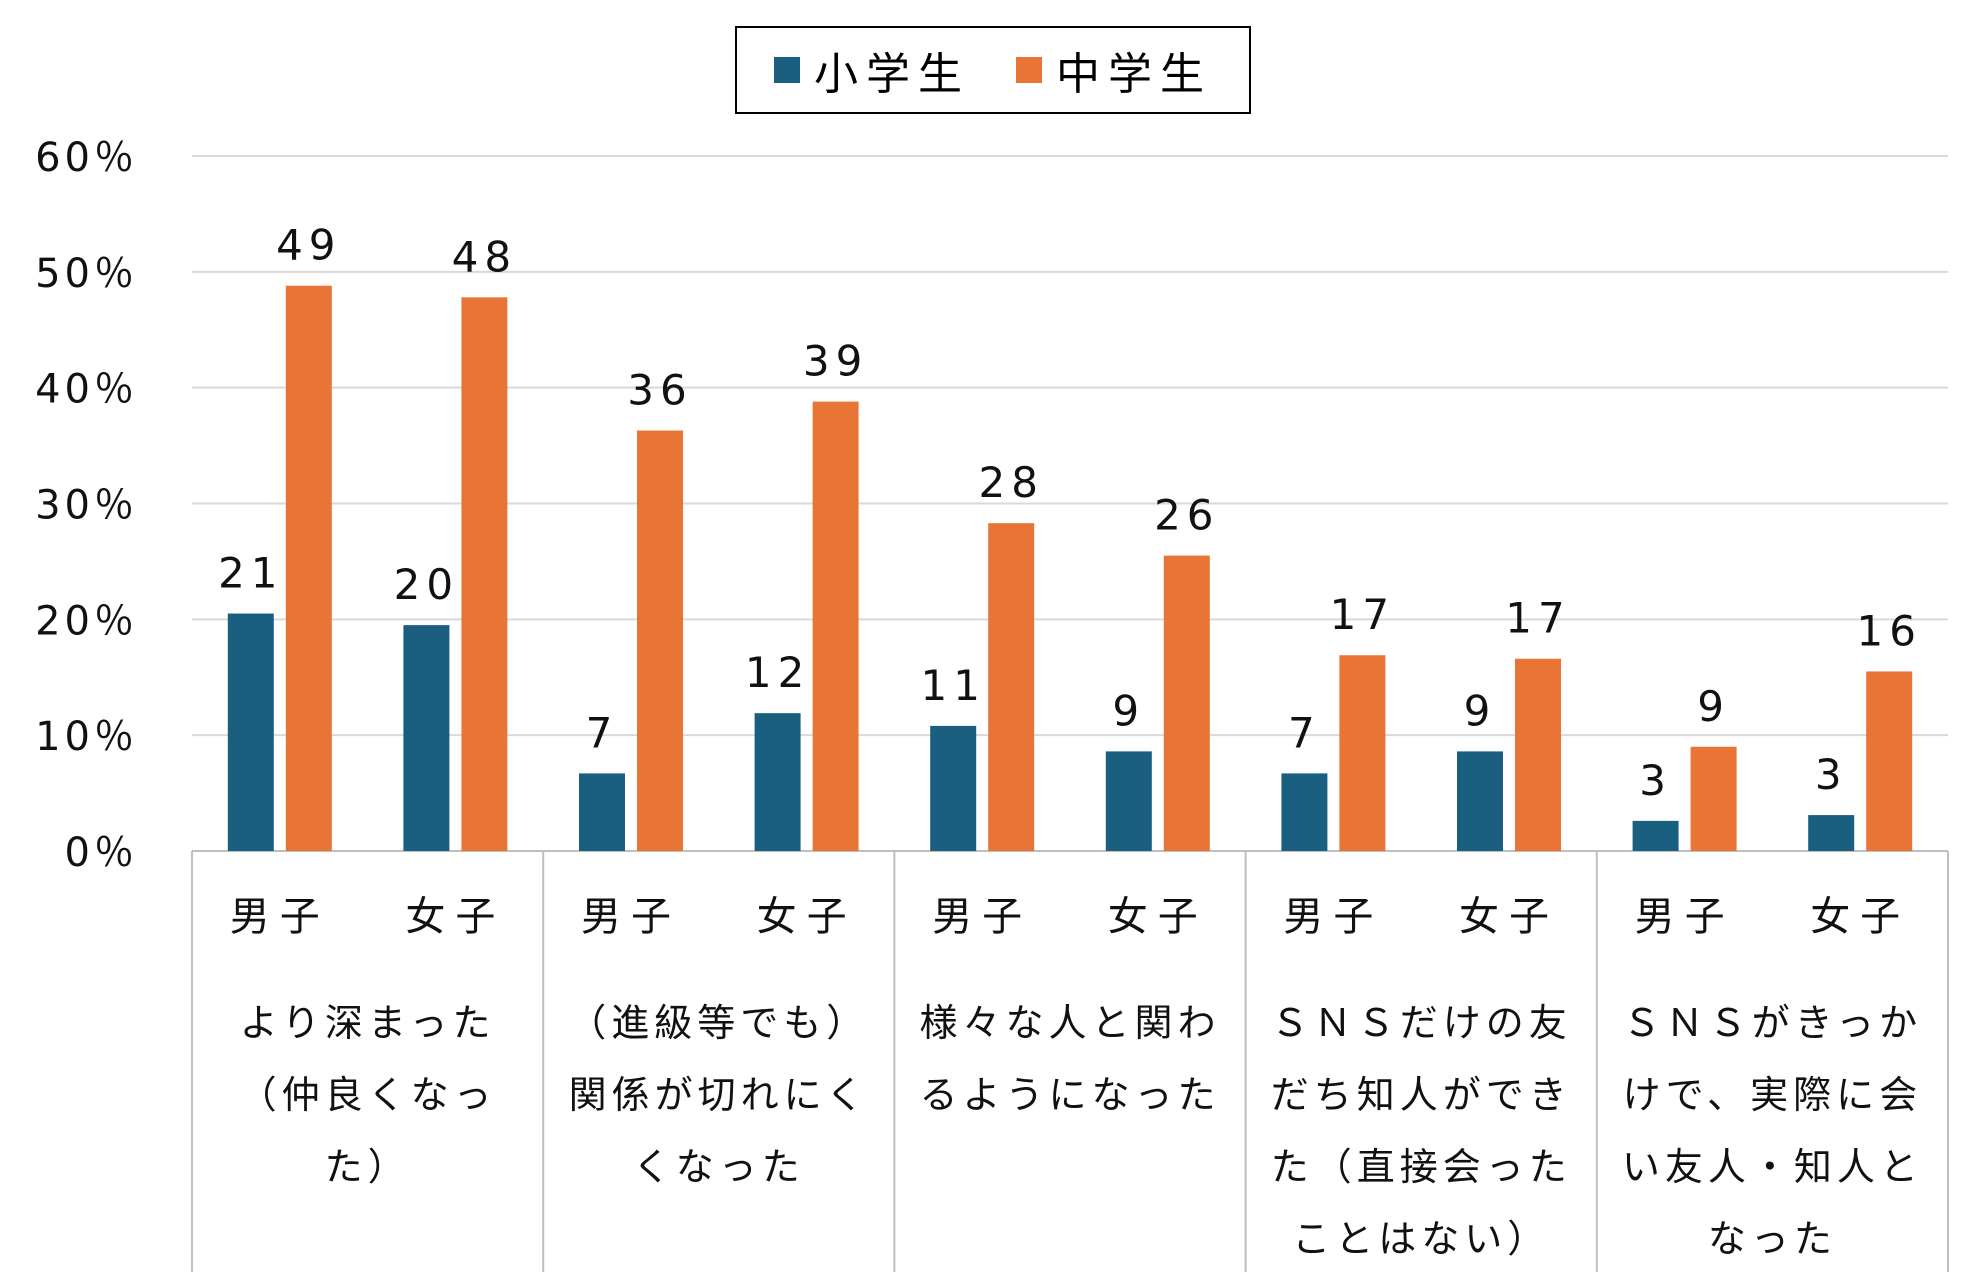  I want to click on x-group-label: ＳＮＳだけの友, so click(1421, 1023).